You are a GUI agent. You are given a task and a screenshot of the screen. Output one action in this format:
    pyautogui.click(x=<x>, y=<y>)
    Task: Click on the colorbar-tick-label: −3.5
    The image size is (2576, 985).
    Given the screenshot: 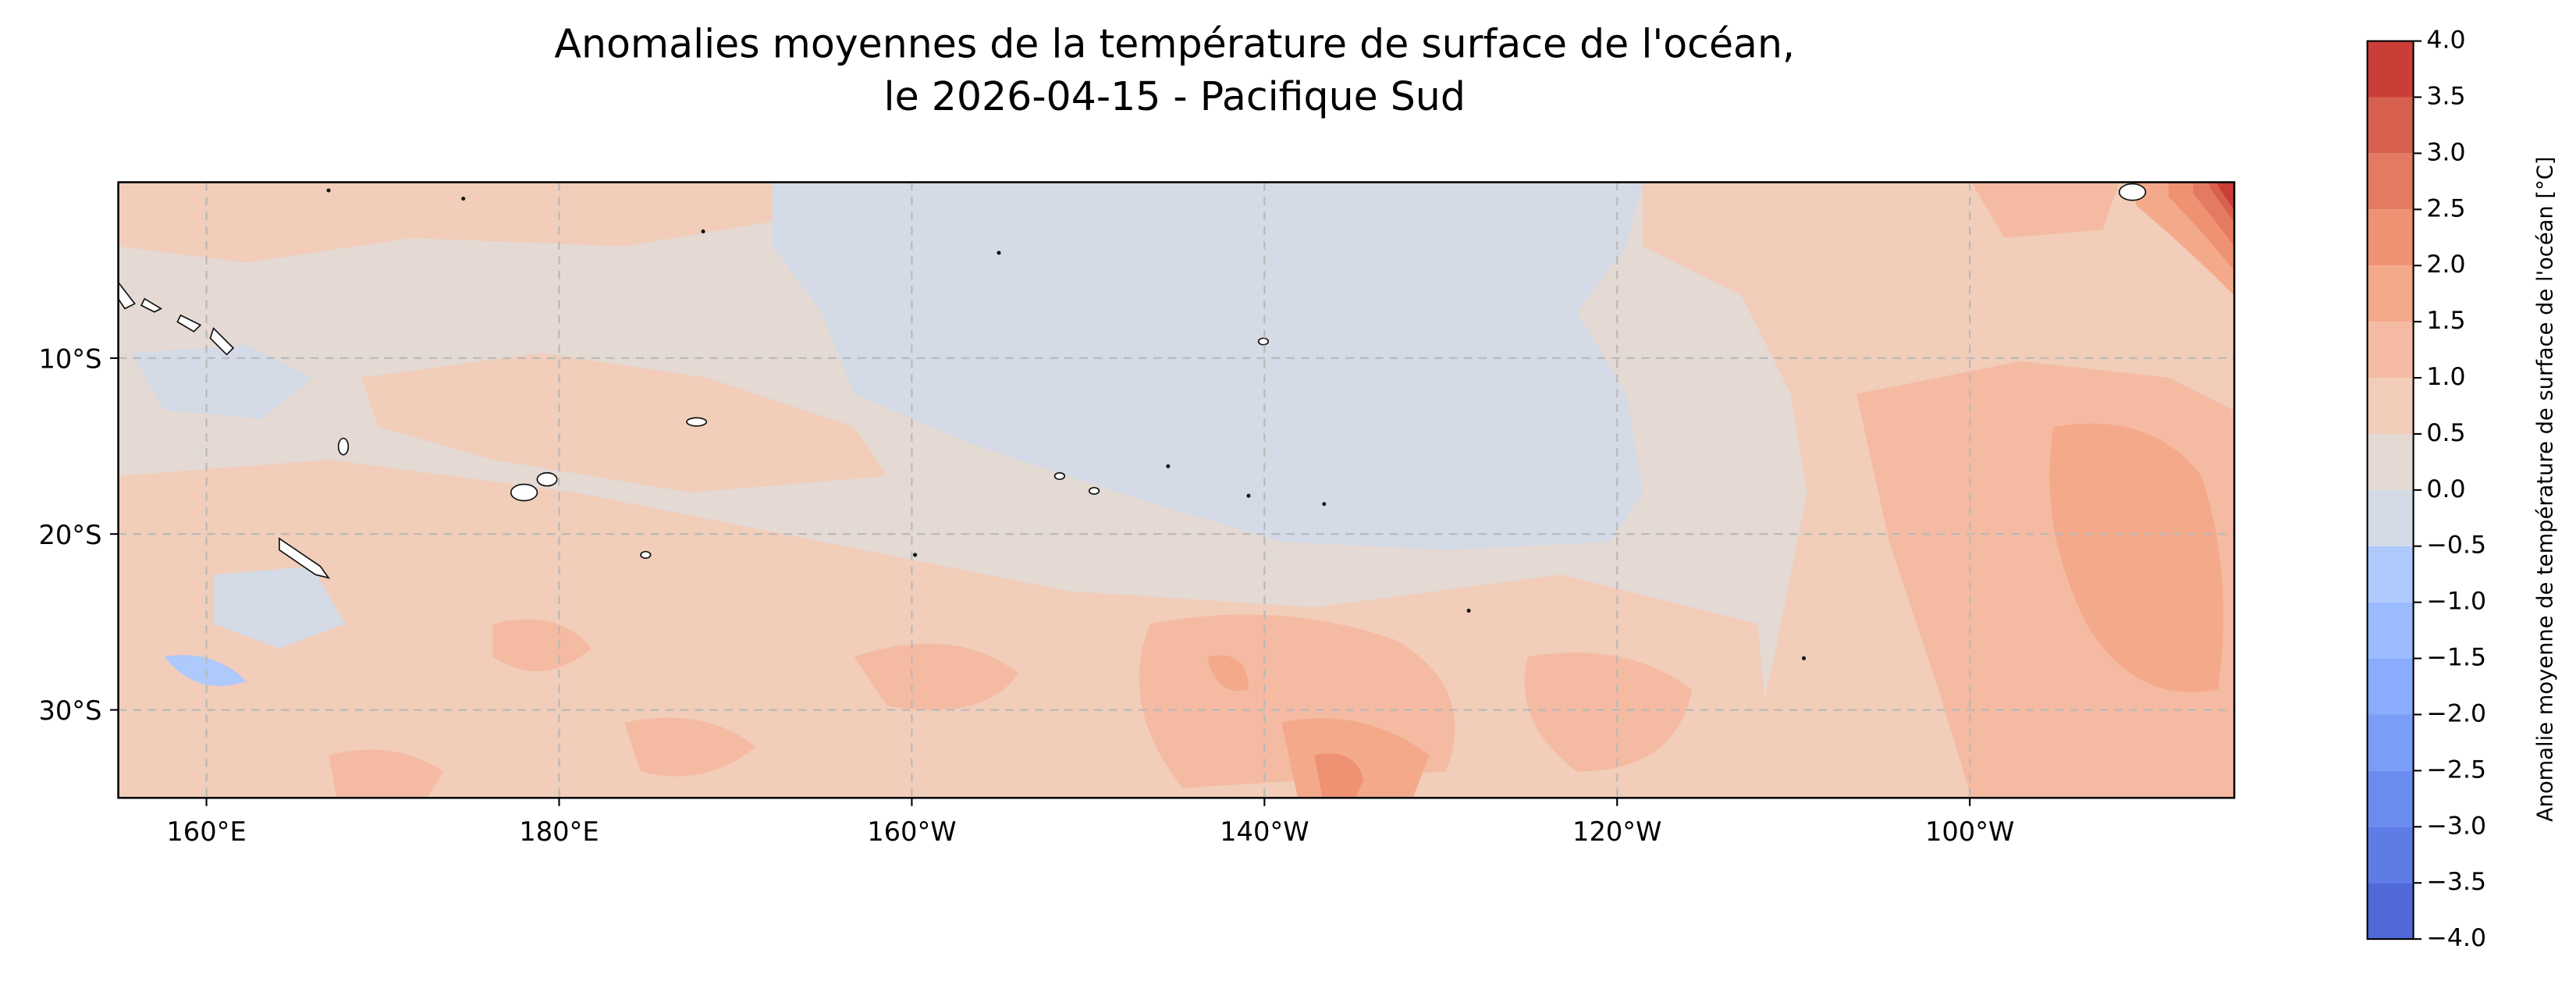 What is the action you would take?
    pyautogui.click(x=2456, y=882)
    